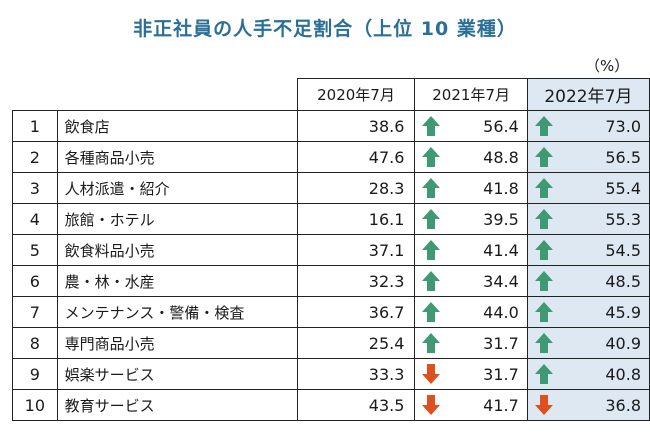  I want to click on value-2020-cell: 32.3, so click(356, 281).